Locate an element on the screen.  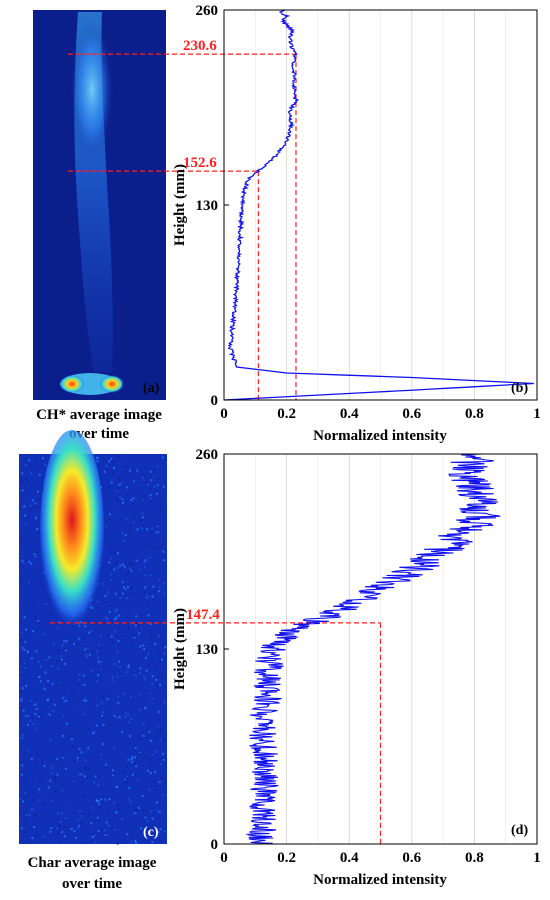
ch-glow is located at coordinates (92, 90).